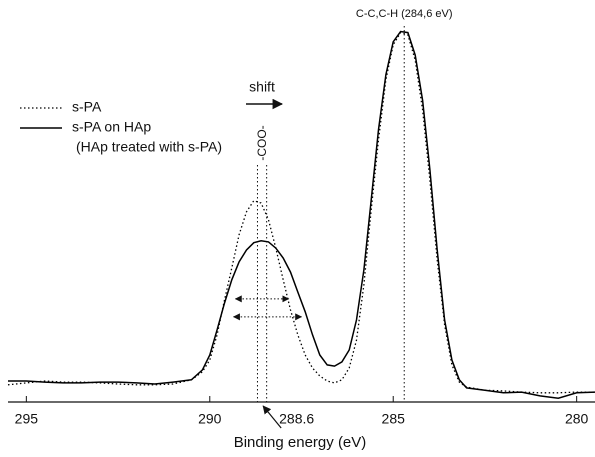 Image resolution: width=595 pixels, height=457 pixels. Describe the element at coordinates (262, 87) in the screenshot. I see `annotation: shift` at that location.